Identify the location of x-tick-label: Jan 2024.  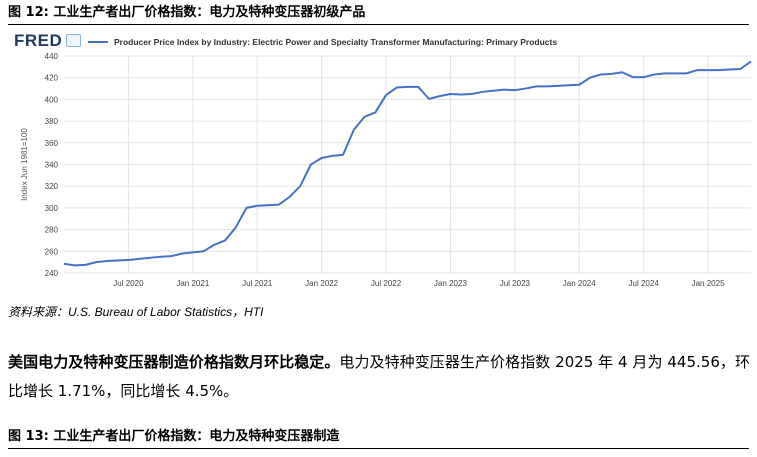
(579, 283).